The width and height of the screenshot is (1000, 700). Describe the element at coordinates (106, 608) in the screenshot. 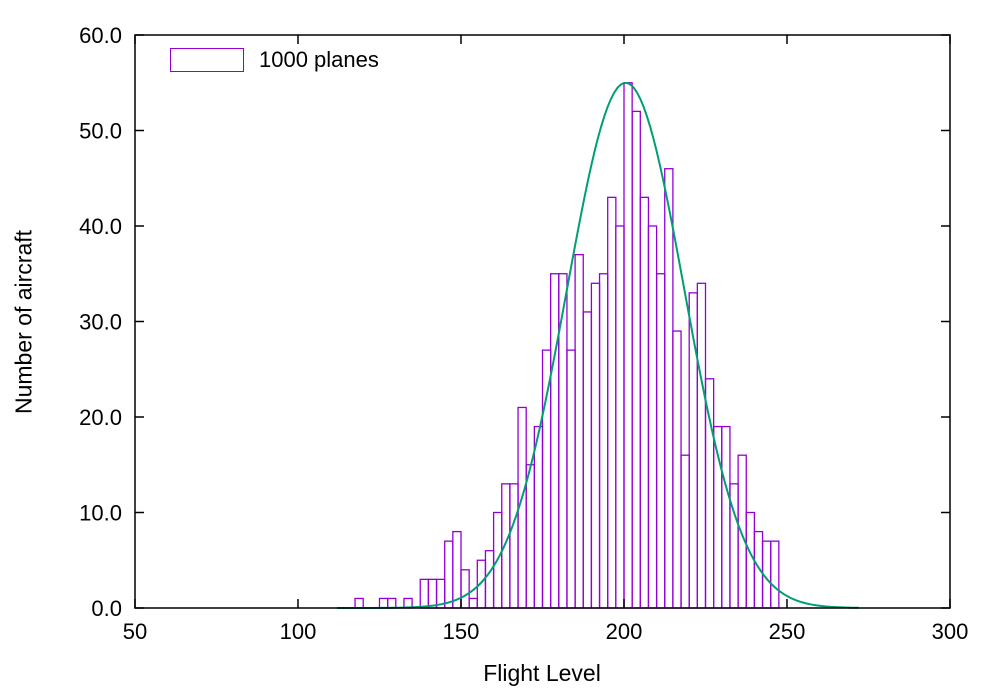

I see `y-tick-label: 0.0` at that location.